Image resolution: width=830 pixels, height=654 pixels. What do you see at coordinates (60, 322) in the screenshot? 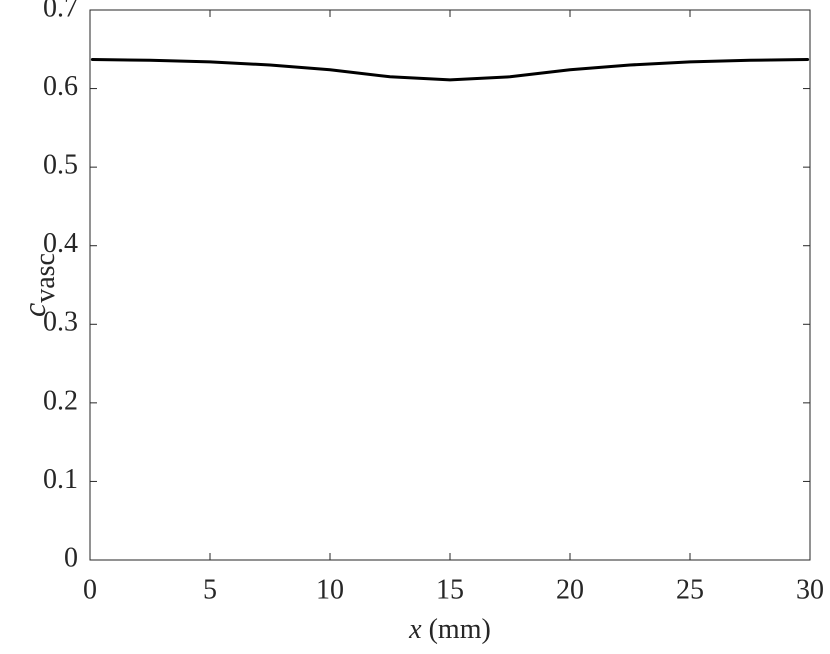
I see `y-tick-label: 0.3` at bounding box center [60, 322].